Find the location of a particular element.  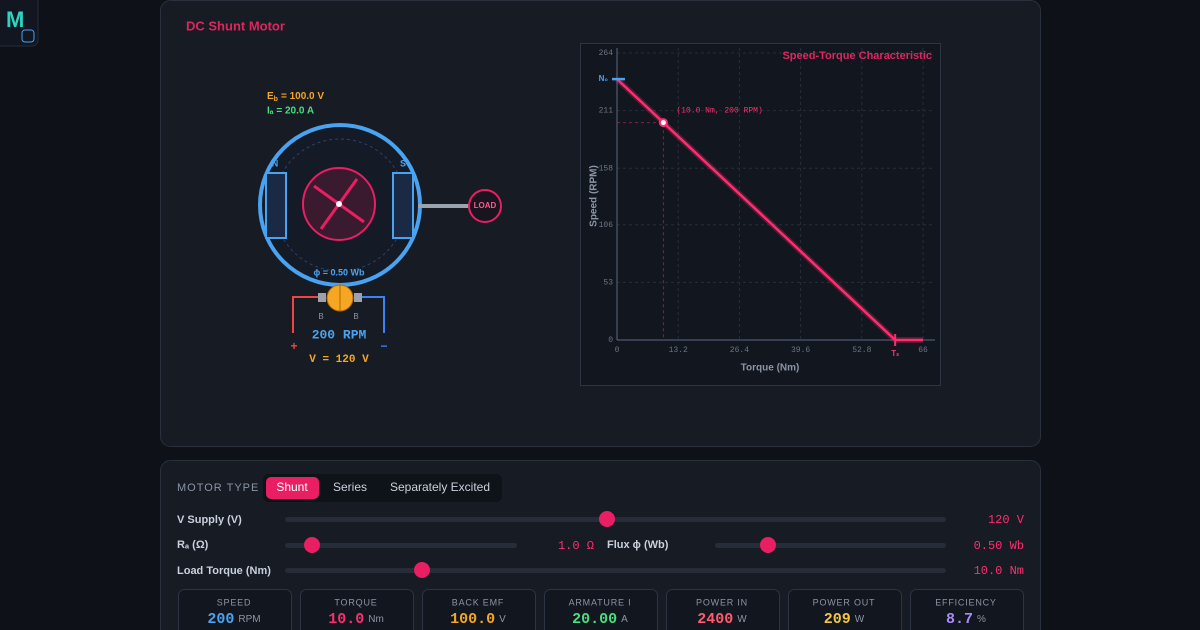

x-axis-label: Torque (Nm) is located at coordinates (770, 368).